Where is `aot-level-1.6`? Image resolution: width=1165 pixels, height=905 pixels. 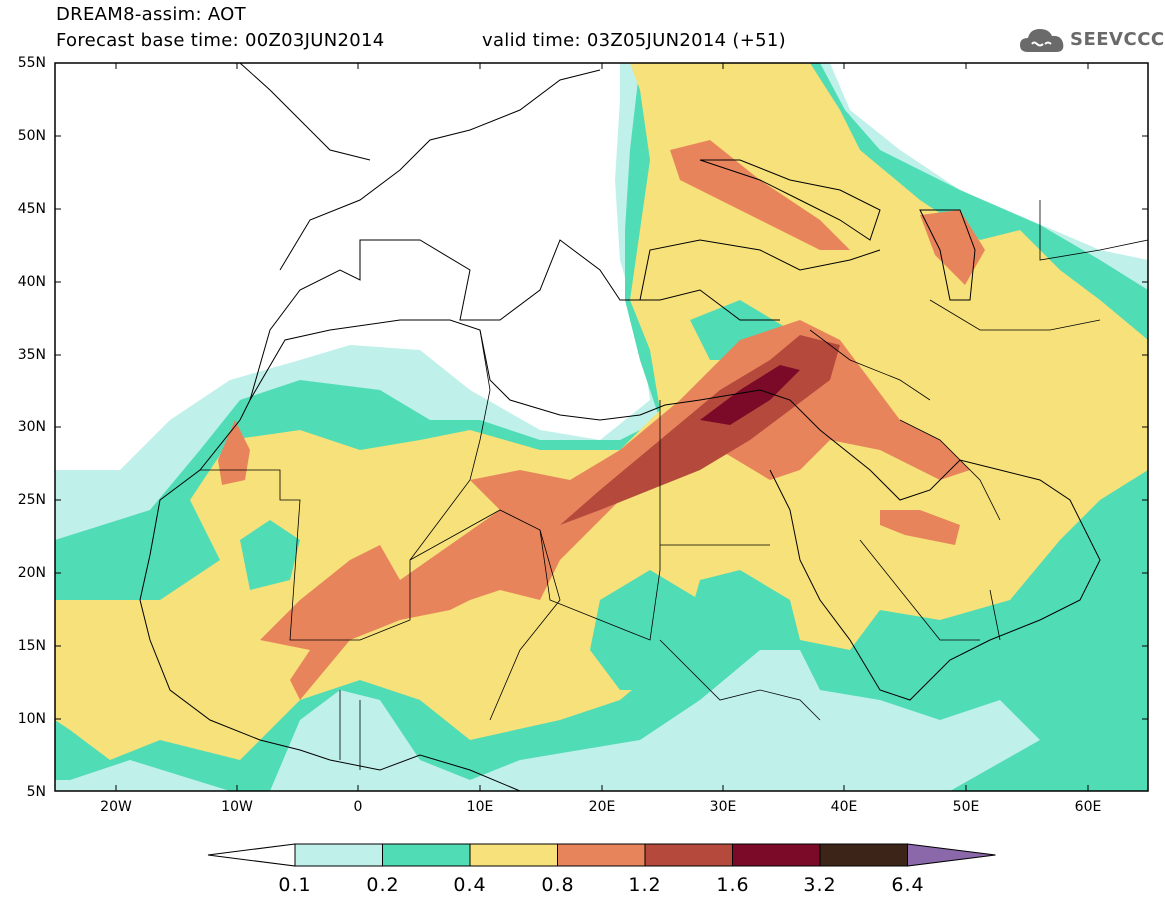 aot-level-1.6 is located at coordinates (750, 395).